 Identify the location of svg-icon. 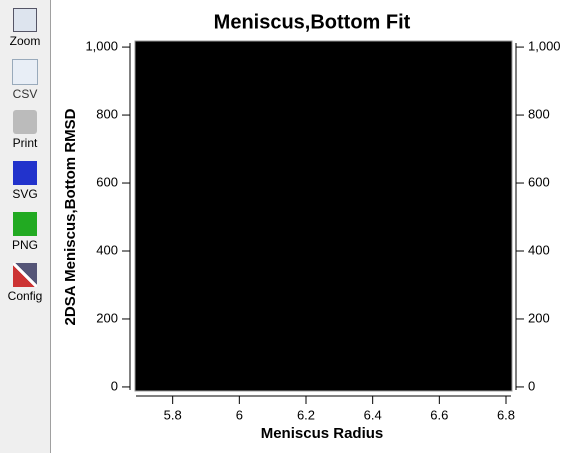
(25, 173).